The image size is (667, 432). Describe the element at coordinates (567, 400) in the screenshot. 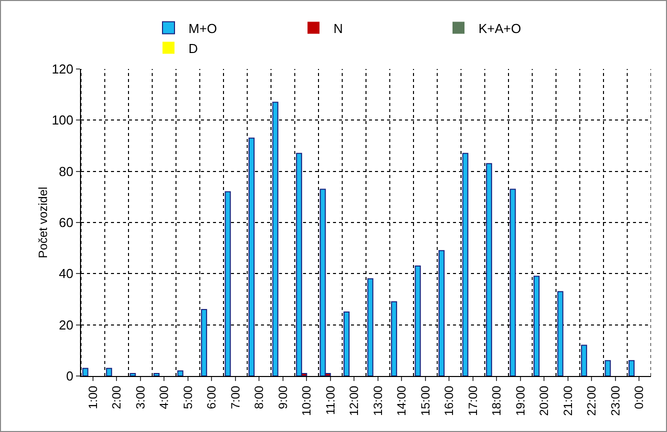

I see `x-tick-label: 21:00` at that location.